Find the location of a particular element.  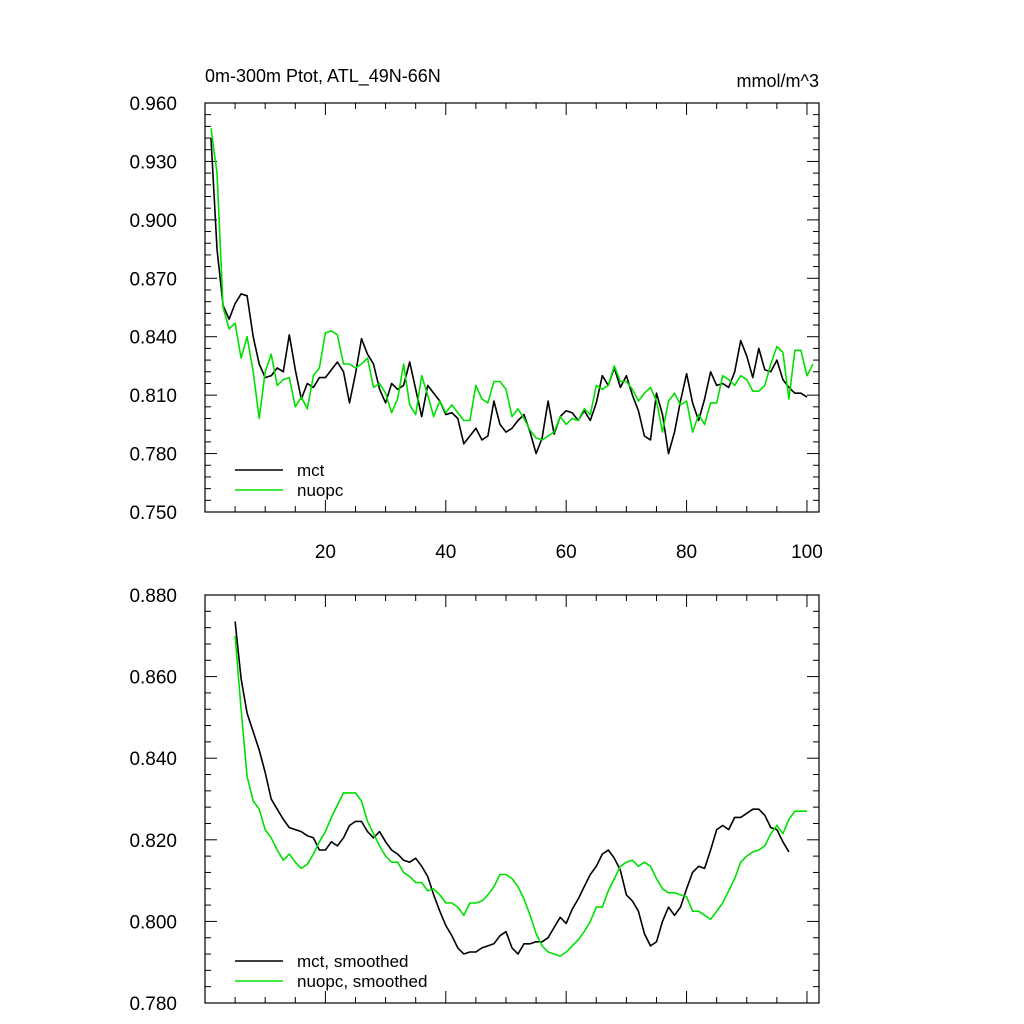

y-tick-label: 0.900 is located at coordinates (153, 221).